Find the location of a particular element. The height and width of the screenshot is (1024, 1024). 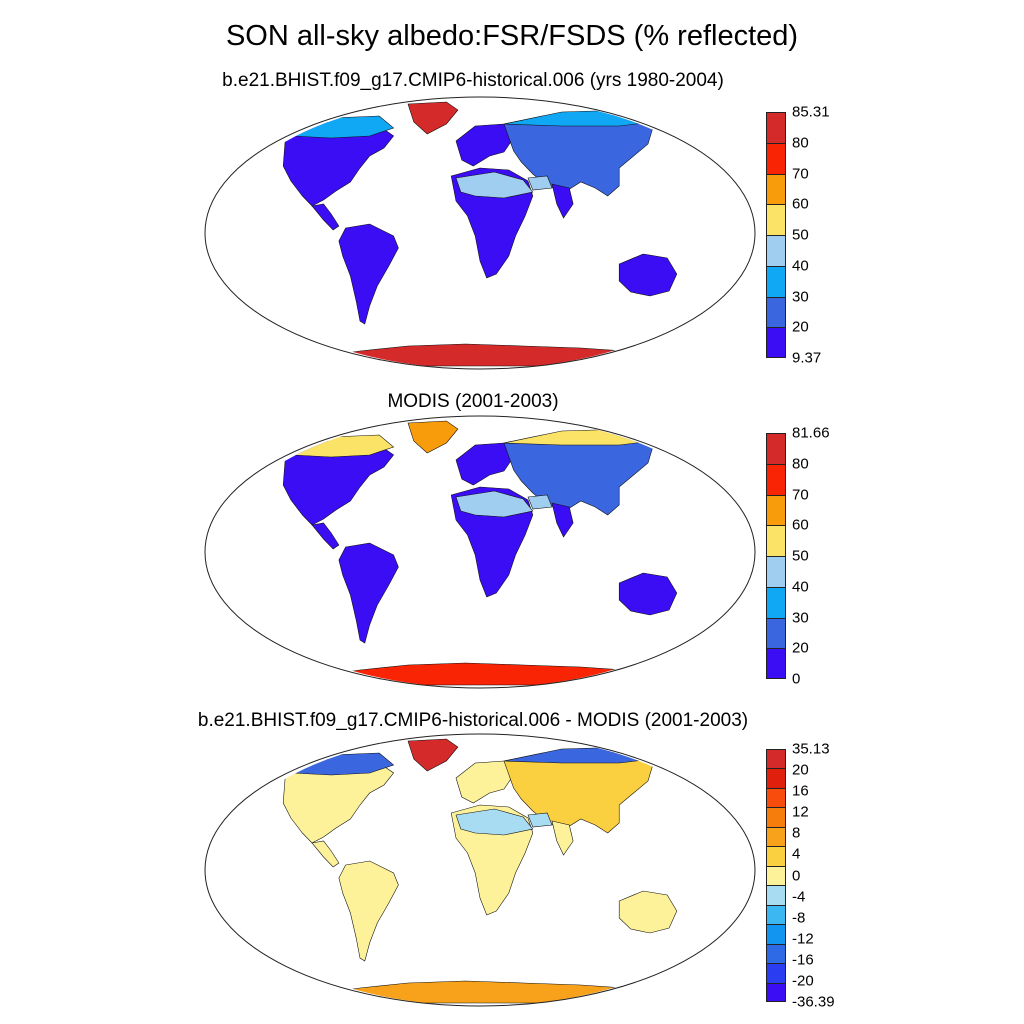

colorbar-label: -8 is located at coordinates (799, 918).